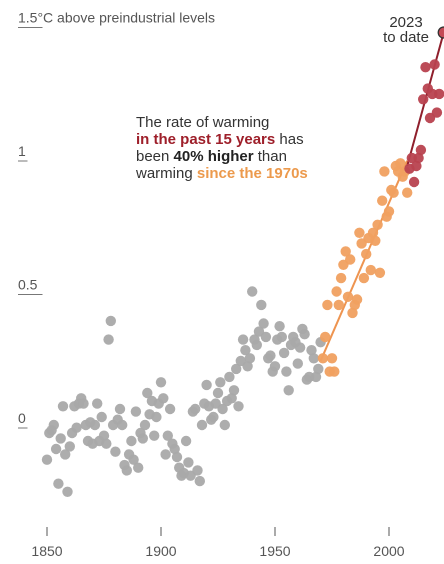 The height and width of the screenshot is (564, 444). I want to click on annotation-line: The rate of warming, so click(202, 122).